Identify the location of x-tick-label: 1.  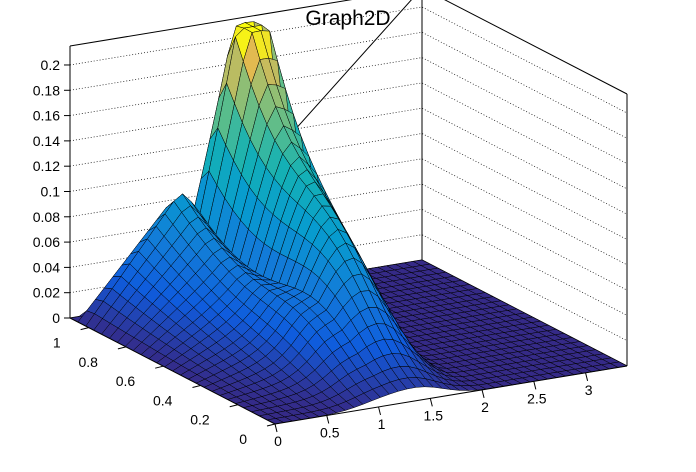
(382, 424).